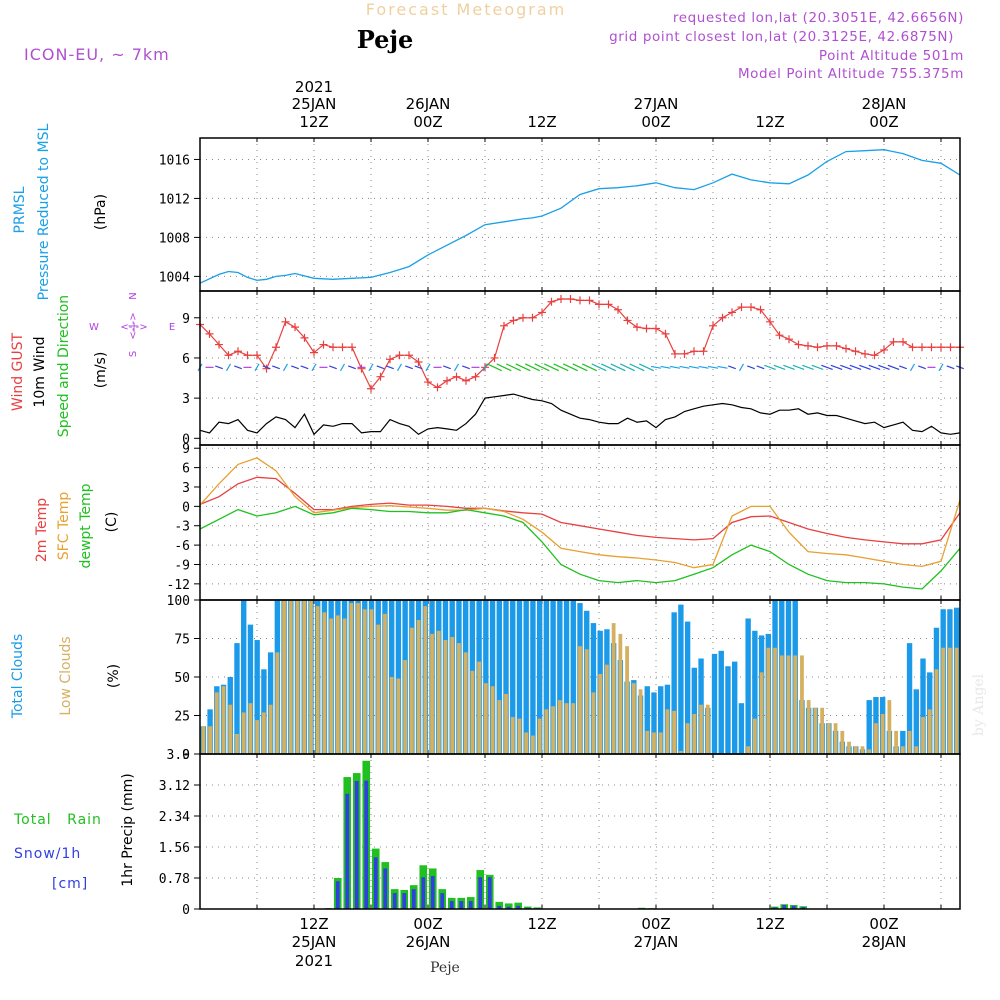  I want to click on requested-coords: requested lon,lat (20.3051E, 42.6656N), so click(818, 18).